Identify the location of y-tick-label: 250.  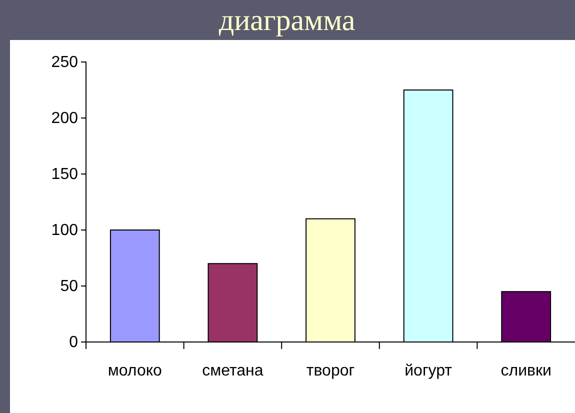
(64, 63).